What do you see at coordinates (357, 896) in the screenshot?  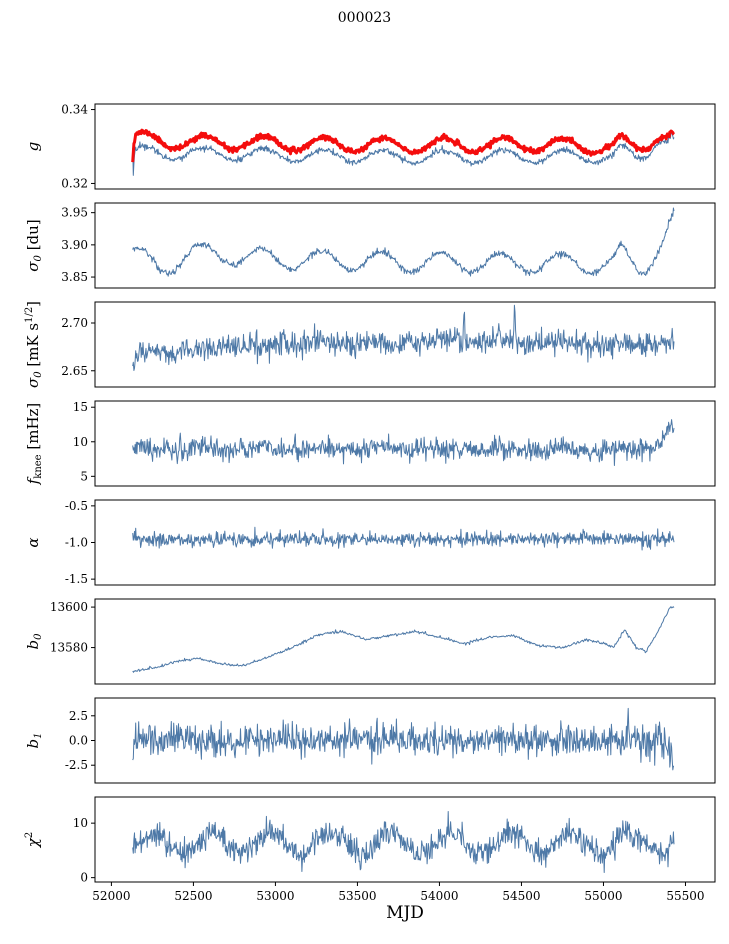 I see `x-tick-label: 53500` at bounding box center [357, 896].